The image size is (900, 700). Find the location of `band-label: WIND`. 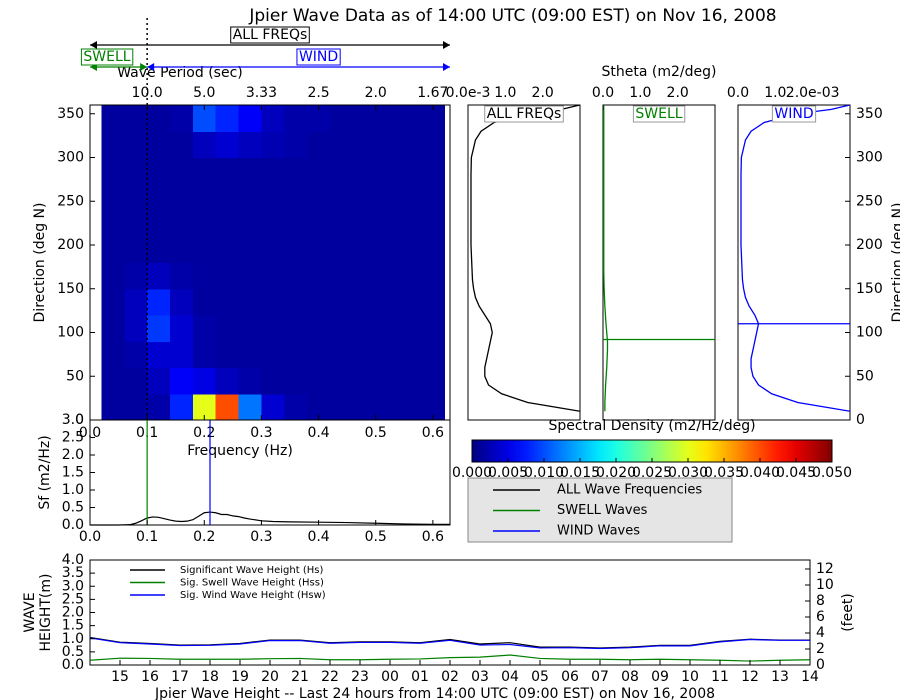

band-label: WIND is located at coordinates (318, 57).